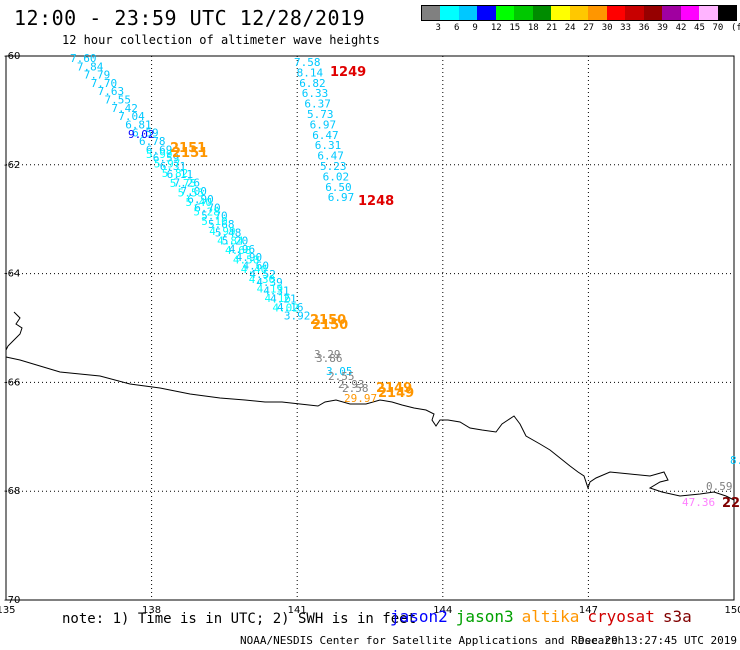  Describe the element at coordinates (333, 166) in the screenshot. I see `wave-height-value: 5.23` at that location.